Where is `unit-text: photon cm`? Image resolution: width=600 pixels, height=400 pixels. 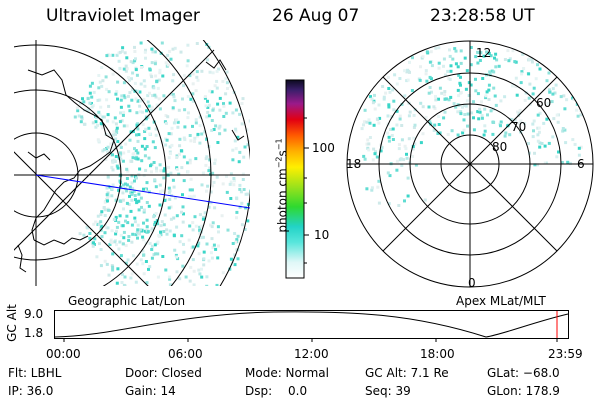
unit-text: photon cm is located at coordinates (282, 200).